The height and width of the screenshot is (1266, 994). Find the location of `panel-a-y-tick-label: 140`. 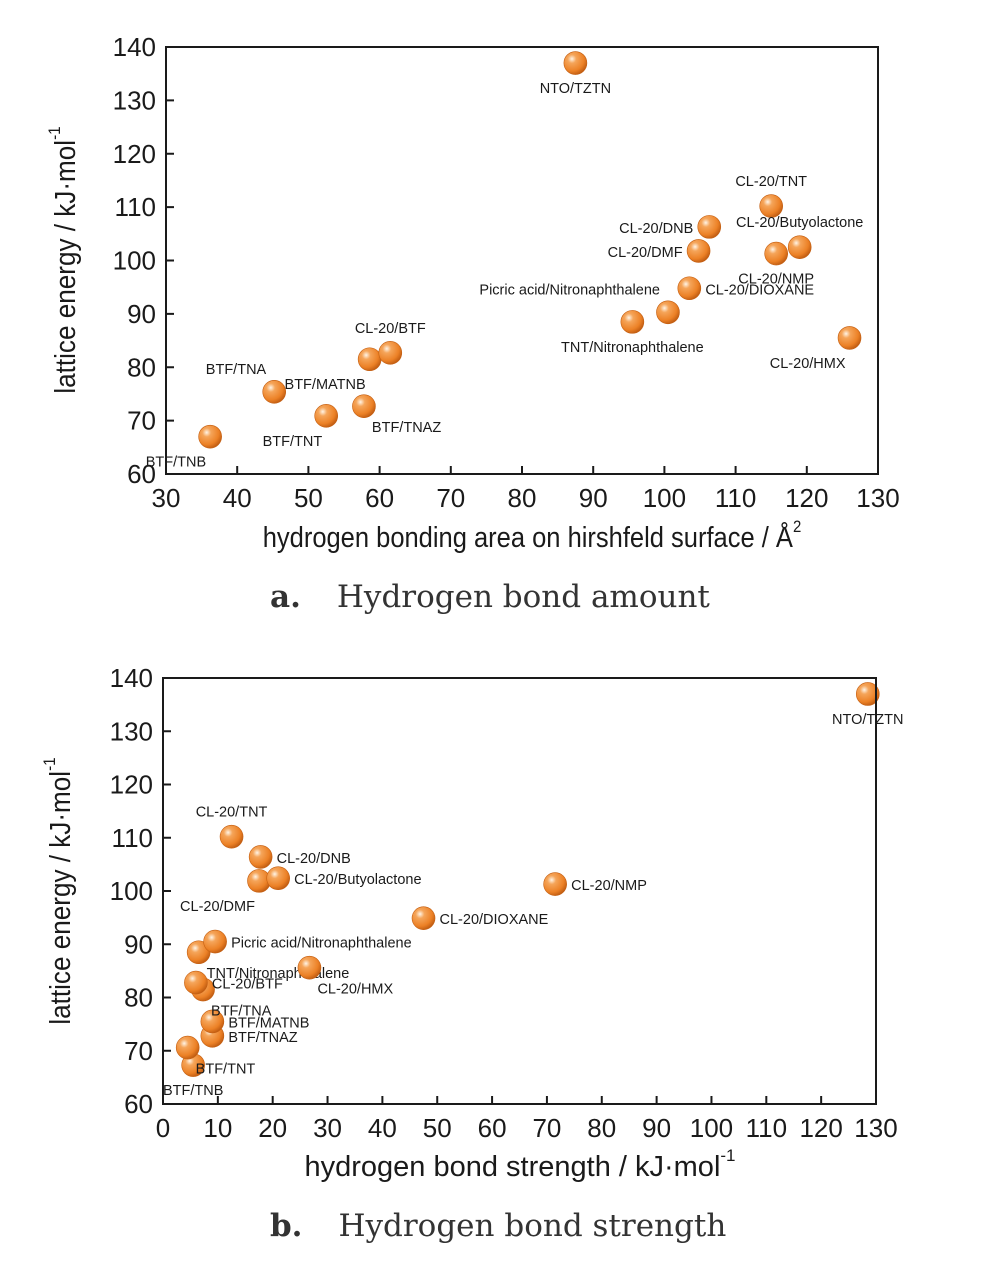

panel-a-y-tick-label: 140 is located at coordinates (134, 47).